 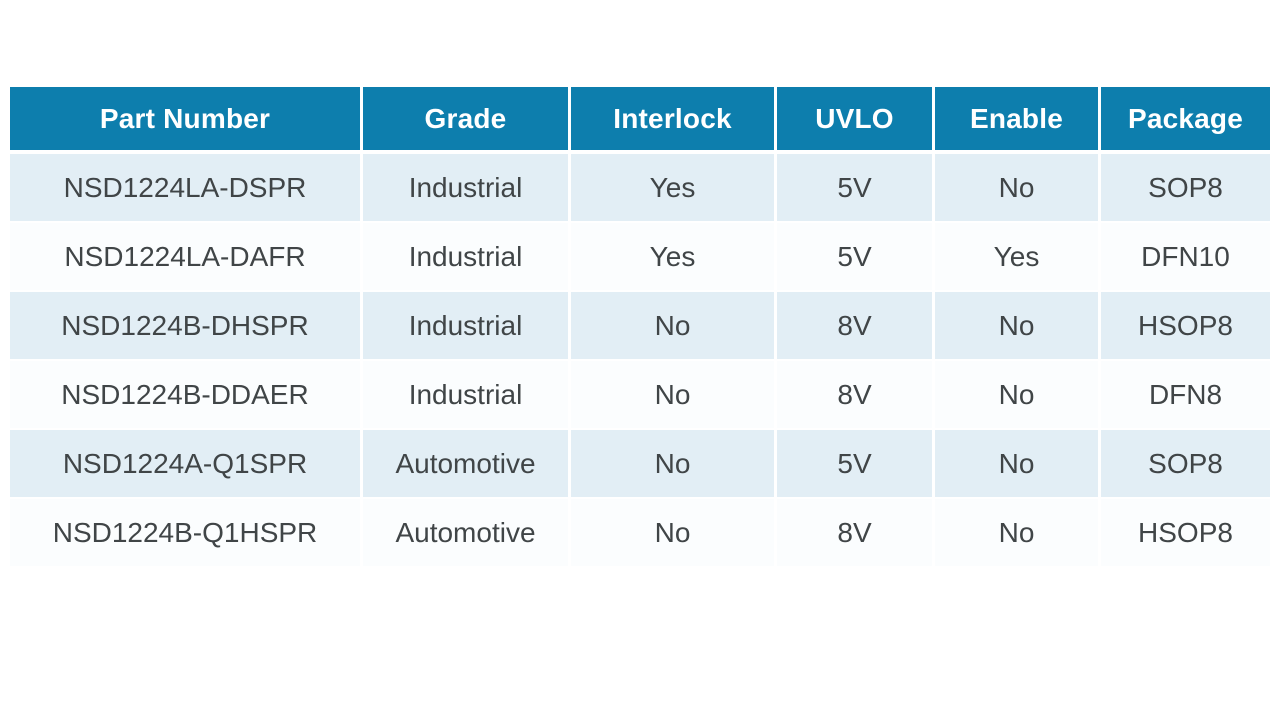 What do you see at coordinates (1185, 257) in the screenshot?
I see `table-cell: DFN10` at bounding box center [1185, 257].